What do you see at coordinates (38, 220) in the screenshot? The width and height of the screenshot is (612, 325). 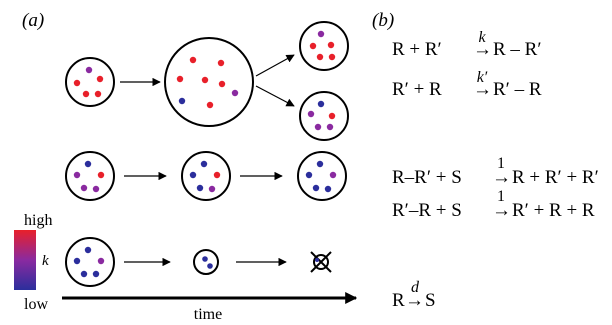 I see `colorbar-high-label: high` at bounding box center [38, 220].